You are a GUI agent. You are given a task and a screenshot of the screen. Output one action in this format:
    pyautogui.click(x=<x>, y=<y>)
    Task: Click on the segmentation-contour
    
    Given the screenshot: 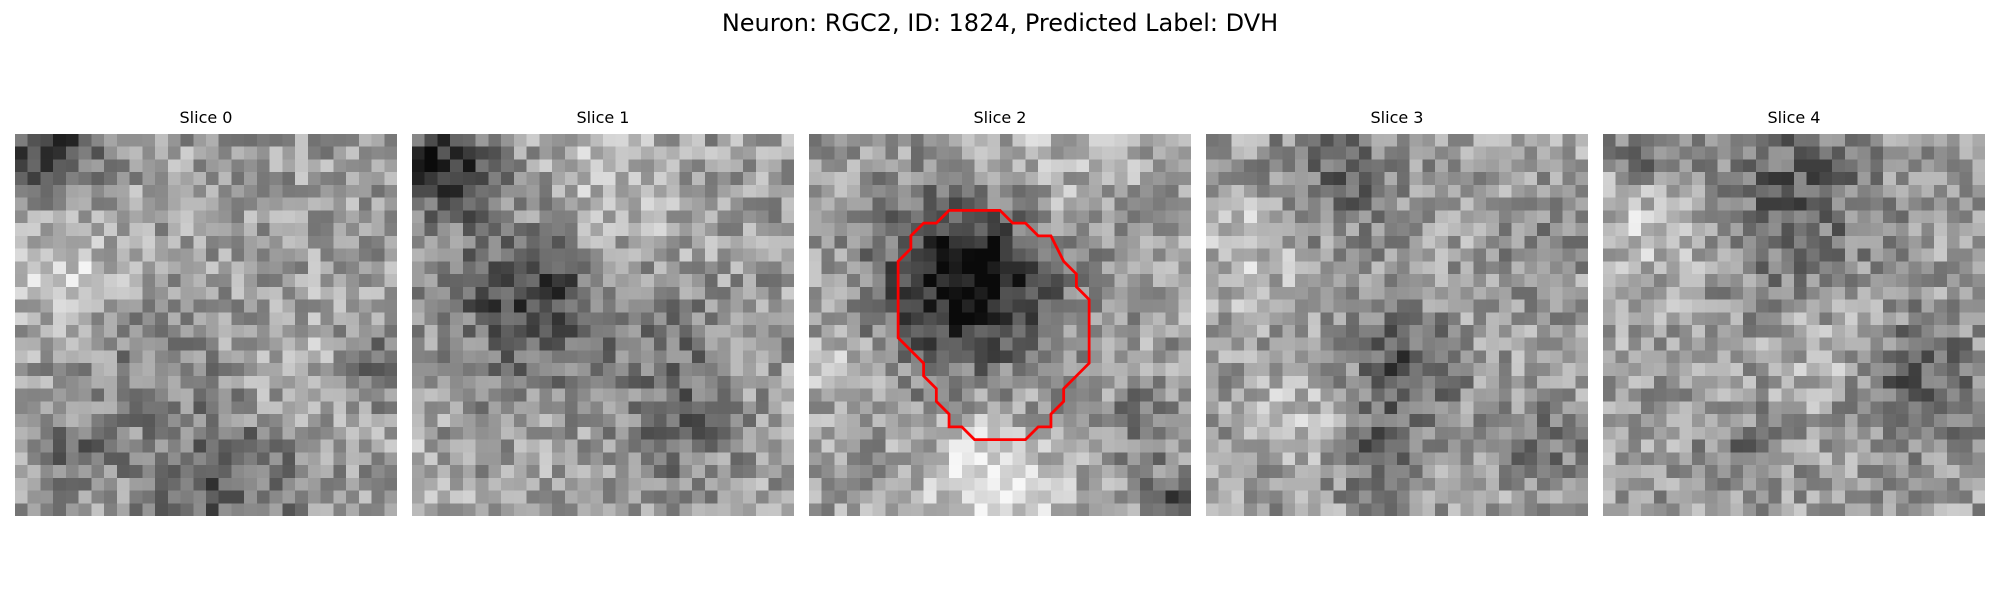 What is the action you would take?
    pyautogui.click(x=993, y=325)
    